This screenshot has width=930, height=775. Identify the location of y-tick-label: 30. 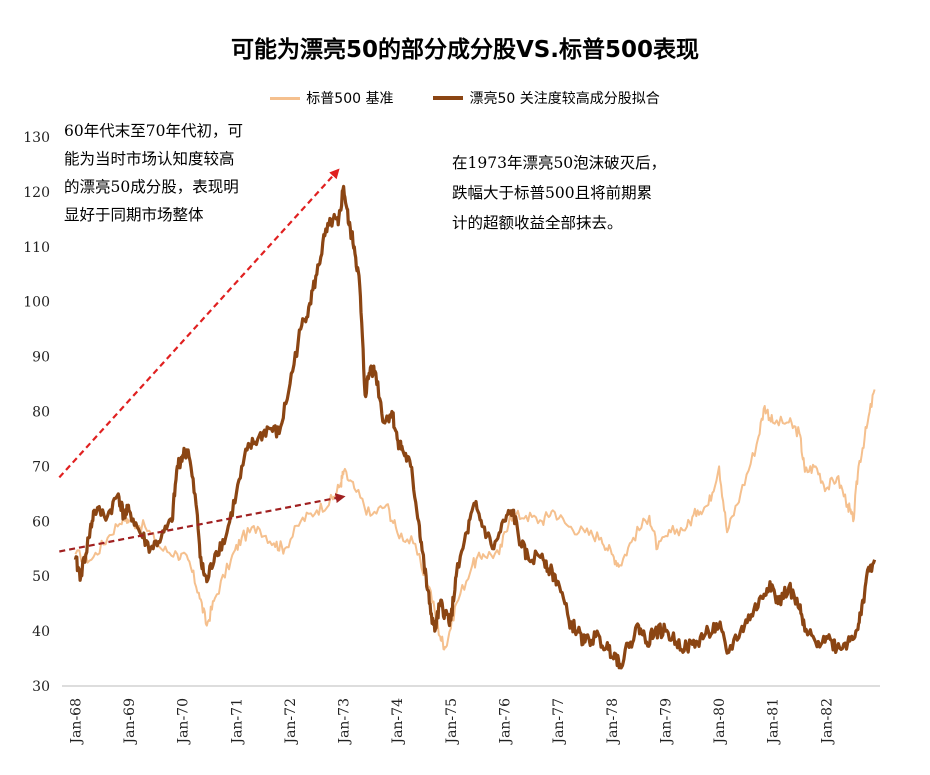
(41, 687).